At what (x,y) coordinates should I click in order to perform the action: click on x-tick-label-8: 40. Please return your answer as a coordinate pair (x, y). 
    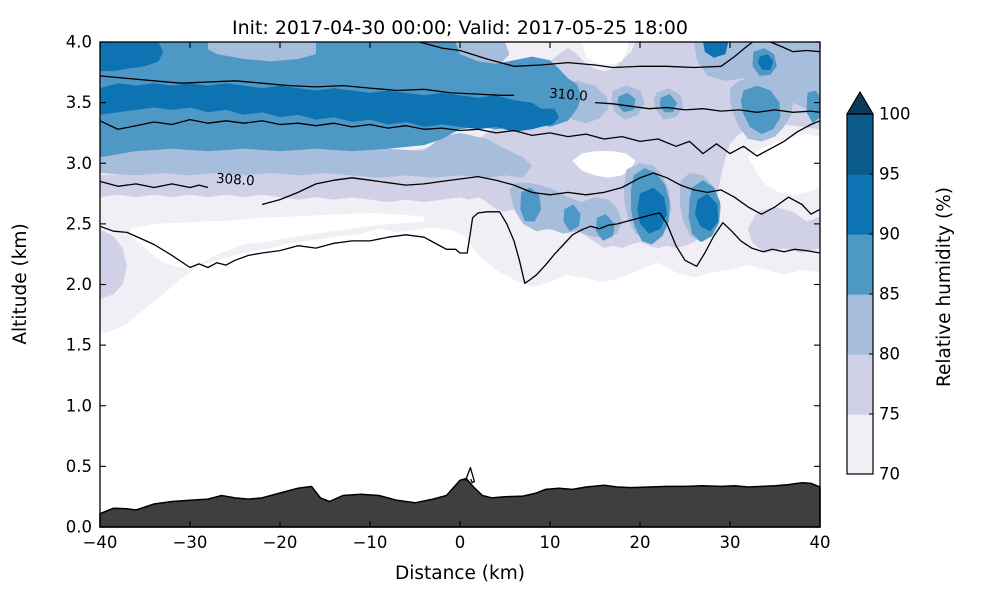
    Looking at the image, I should click on (820, 542).